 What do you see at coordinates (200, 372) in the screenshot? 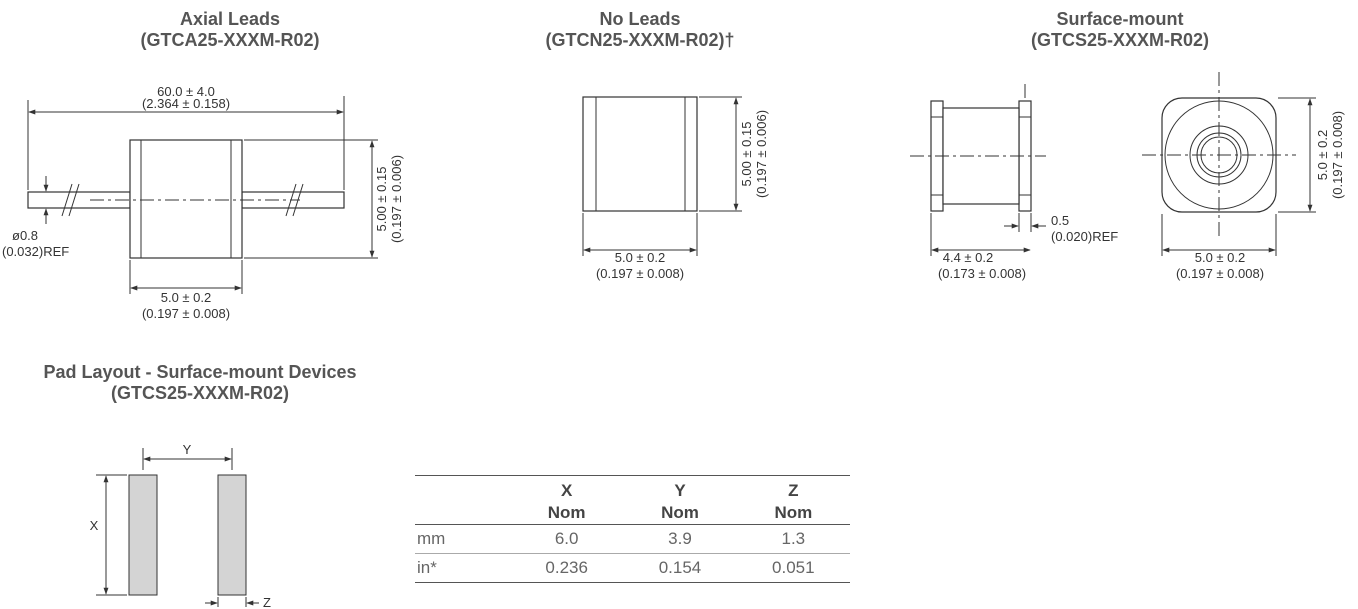
I see `pad-title-name: Pad Layout - Surface-mount Devices` at bounding box center [200, 372].